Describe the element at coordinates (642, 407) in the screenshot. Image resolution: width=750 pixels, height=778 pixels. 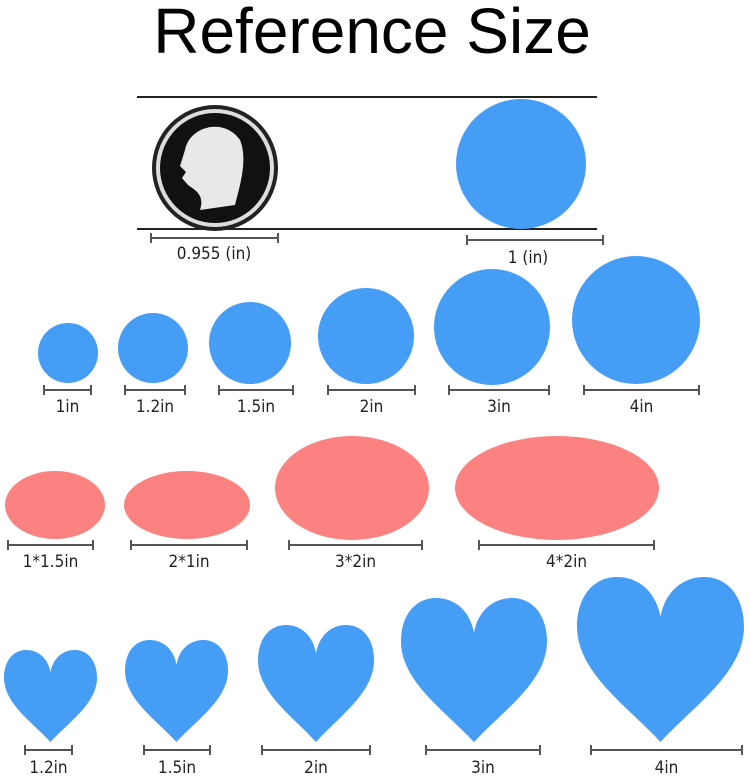
I see `circle-size-label: 4in` at that location.